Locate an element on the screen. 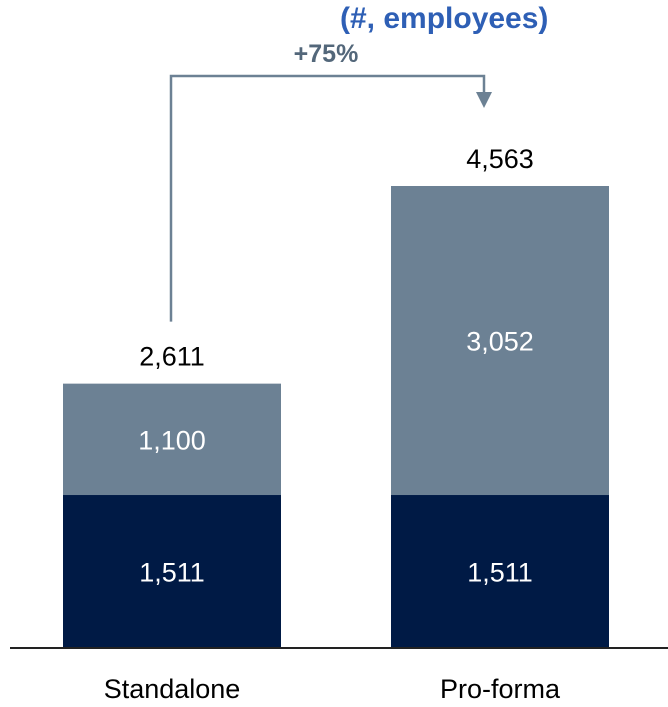 The height and width of the screenshot is (707, 668). segment-value-label: 1,100 is located at coordinates (172, 440).